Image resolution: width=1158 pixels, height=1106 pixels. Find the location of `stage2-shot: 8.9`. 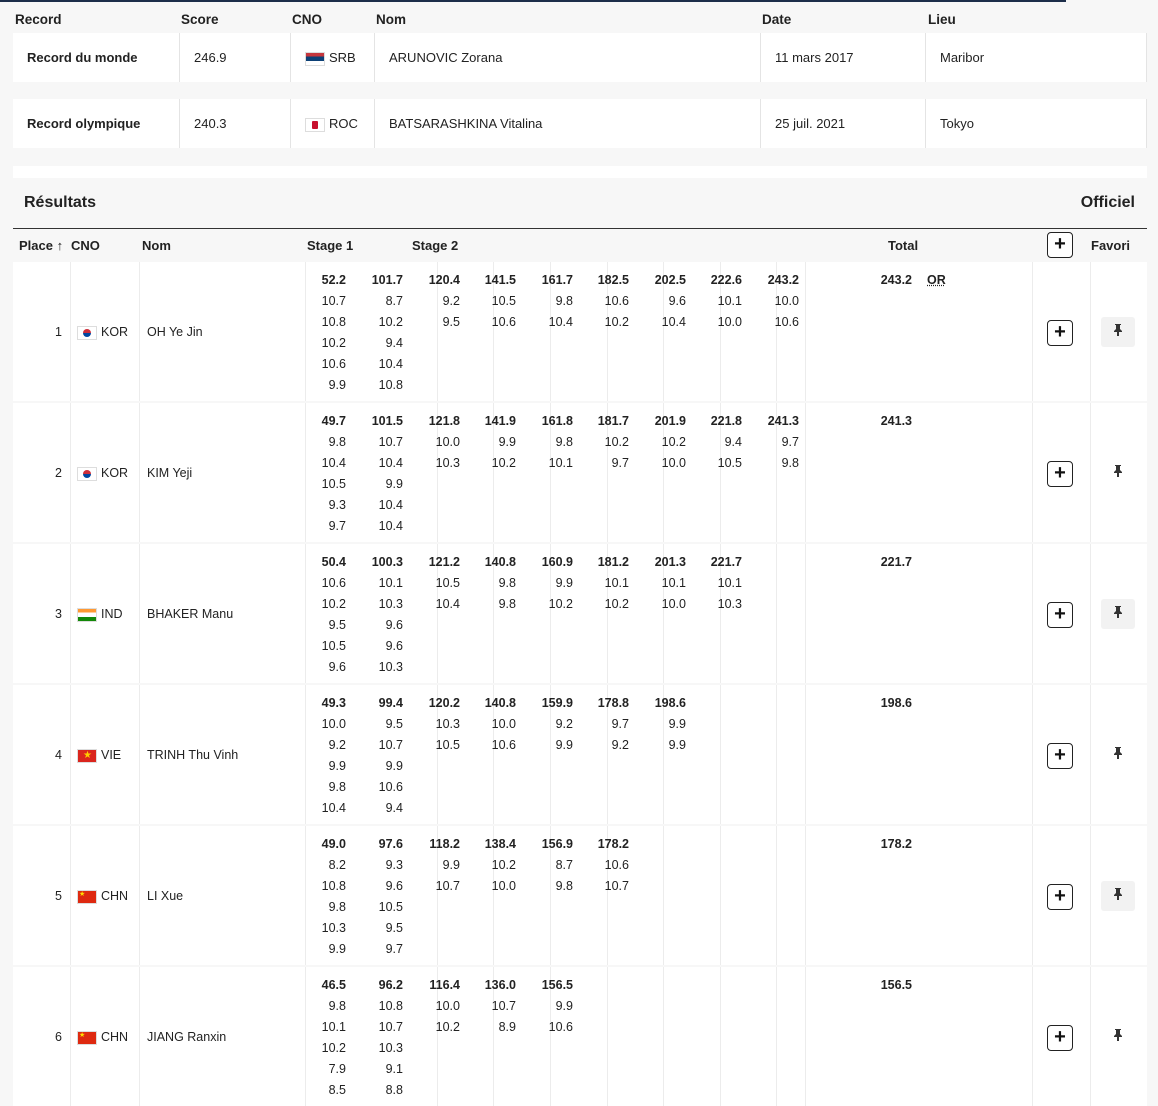

stage2-shot: 8.9 is located at coordinates (507, 1027).